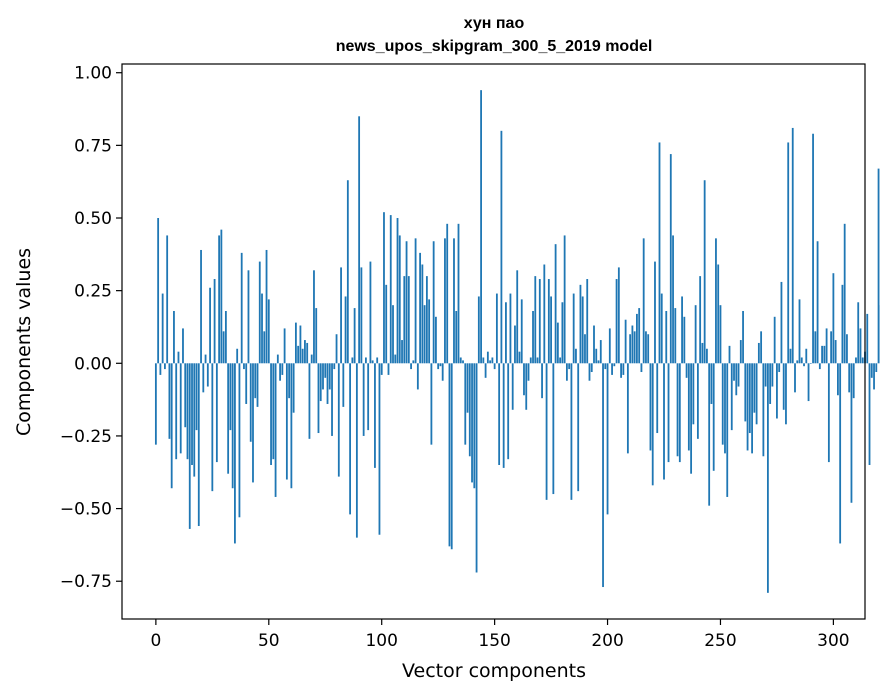 This screenshot has width=880, height=696. What do you see at coordinates (155, 641) in the screenshot?
I see `x-tick-label: 0` at bounding box center [155, 641].